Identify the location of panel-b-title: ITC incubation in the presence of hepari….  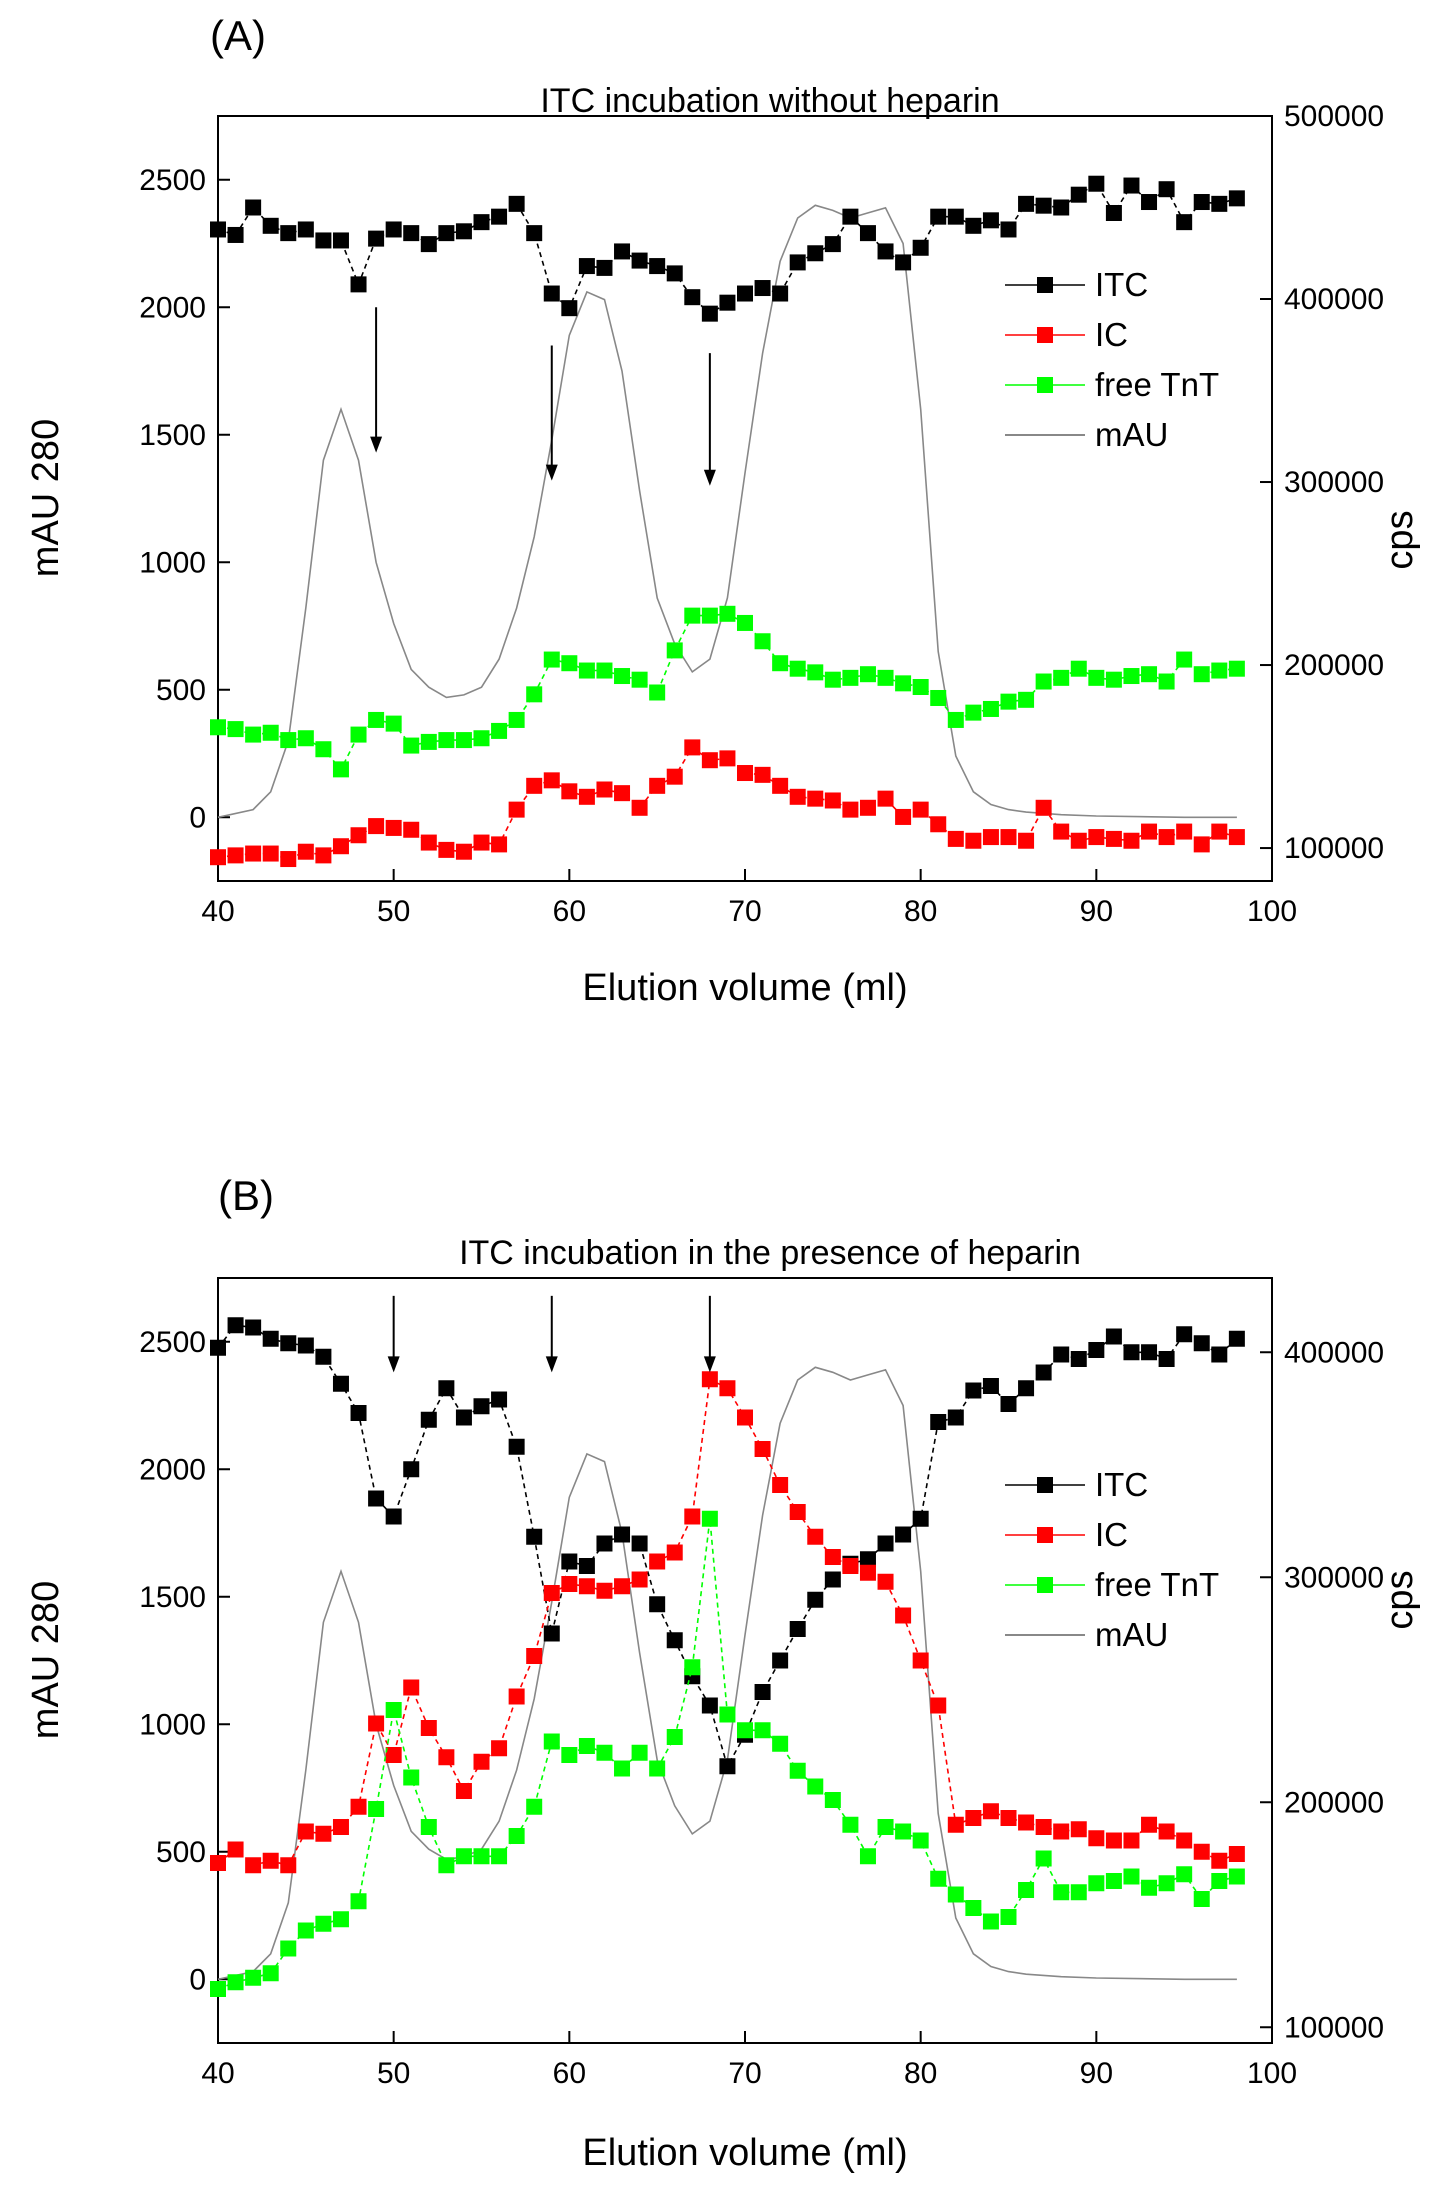
(770, 1253).